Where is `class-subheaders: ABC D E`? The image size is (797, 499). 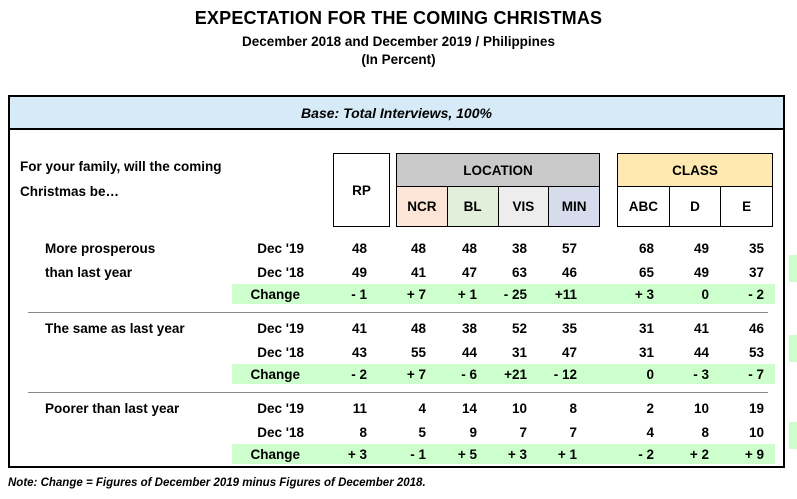 class-subheaders: ABC D E is located at coordinates (695, 207).